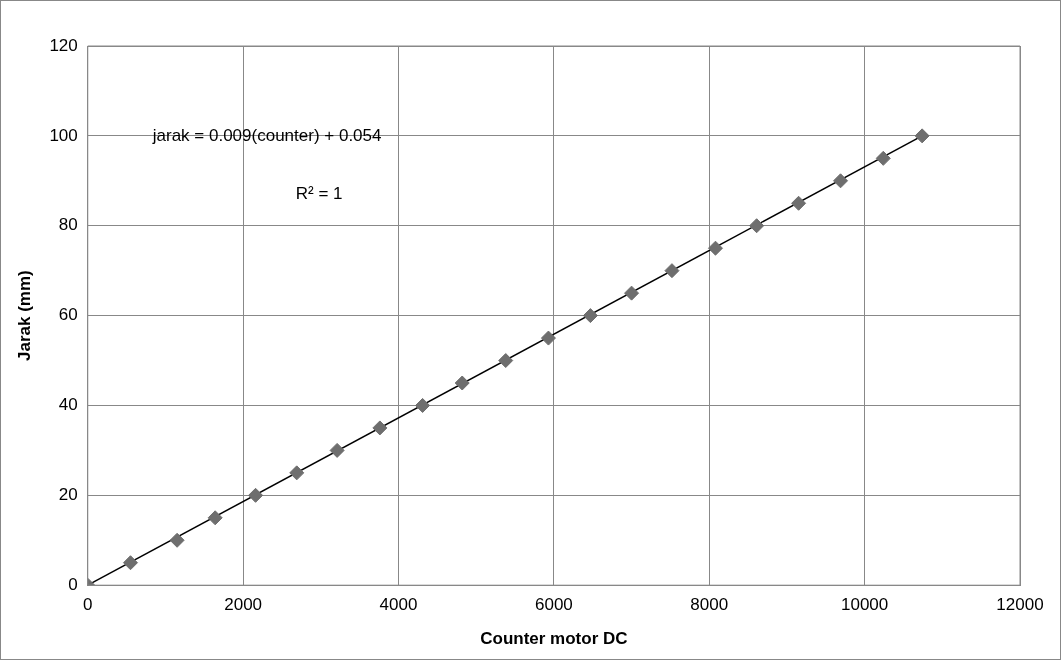  Describe the element at coordinates (864, 605) in the screenshot. I see `x-tick-label: 10000` at that location.